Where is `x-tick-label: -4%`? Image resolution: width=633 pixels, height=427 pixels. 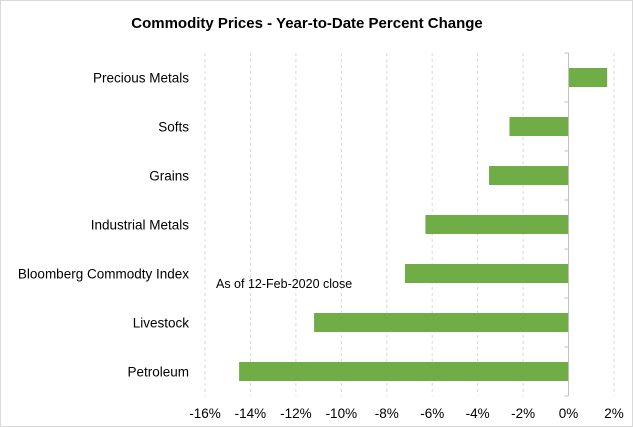 x-tick-label: -4% is located at coordinates (478, 413).